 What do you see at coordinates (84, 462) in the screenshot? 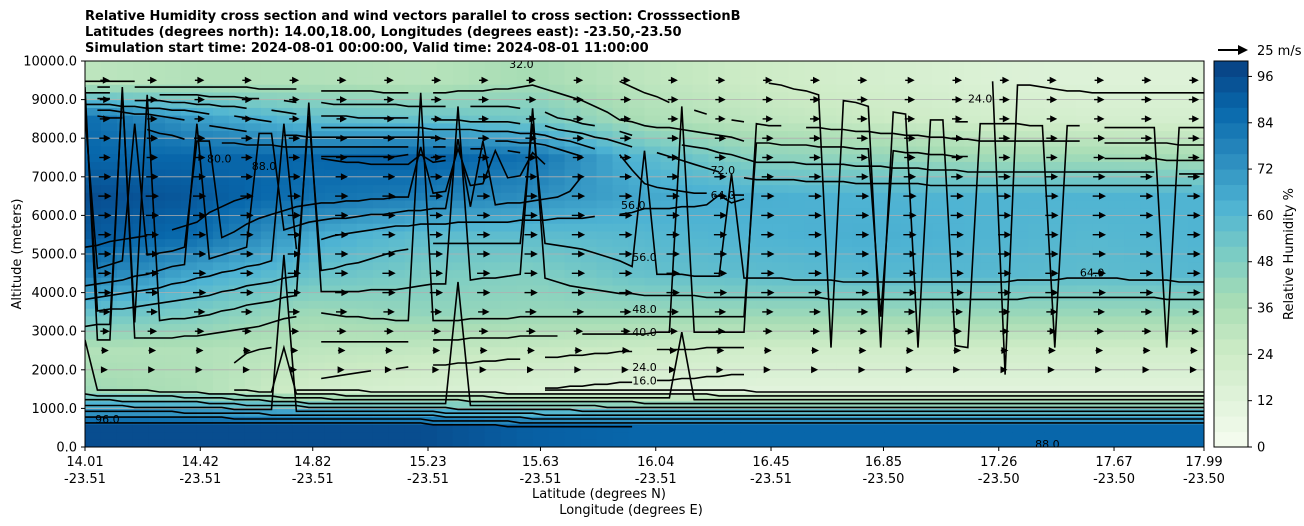
I see `x-tick-label-latitude: 14.01` at bounding box center [84, 462].